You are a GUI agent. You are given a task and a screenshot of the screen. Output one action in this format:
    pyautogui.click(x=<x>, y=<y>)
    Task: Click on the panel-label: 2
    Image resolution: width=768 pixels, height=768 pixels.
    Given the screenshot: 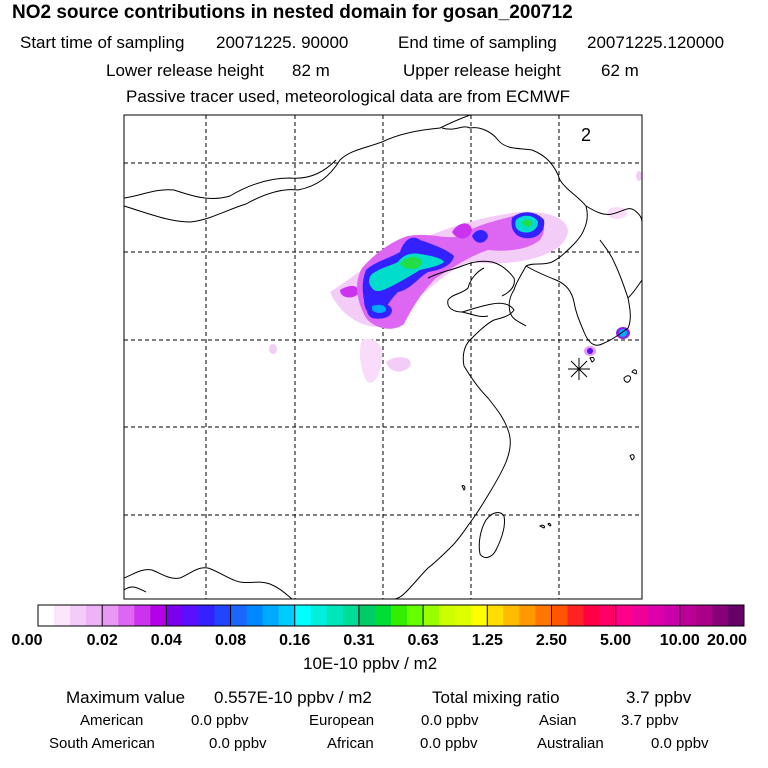 What is the action you would take?
    pyautogui.click(x=586, y=135)
    